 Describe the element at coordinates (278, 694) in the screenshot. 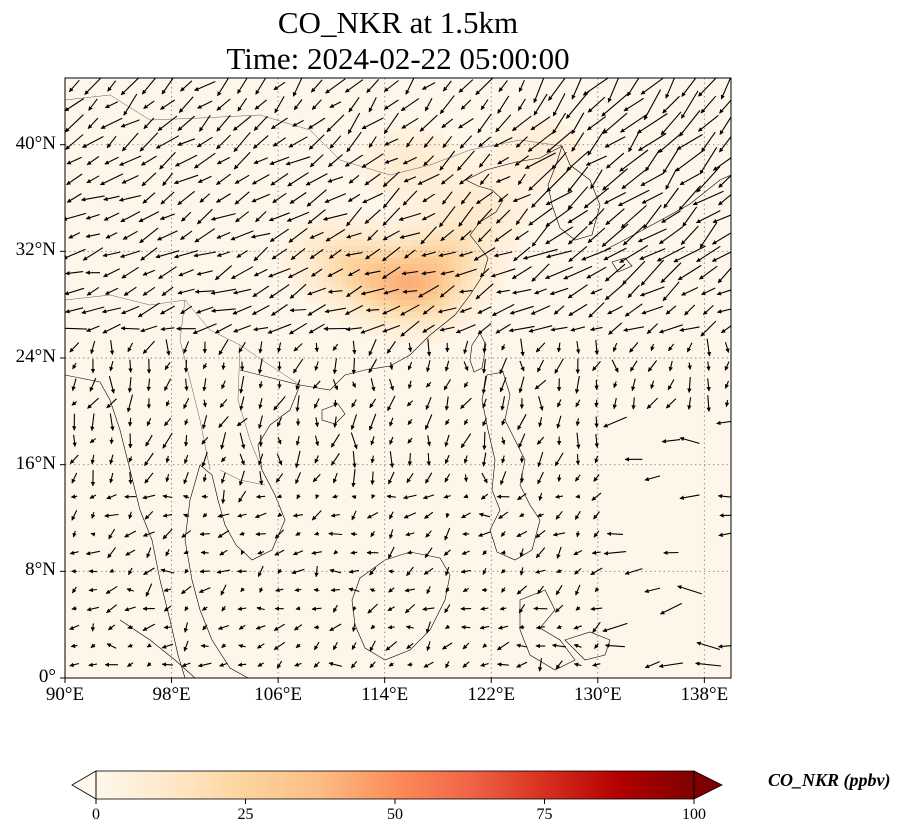

I see `lon-tick-label: 106°E` at that location.